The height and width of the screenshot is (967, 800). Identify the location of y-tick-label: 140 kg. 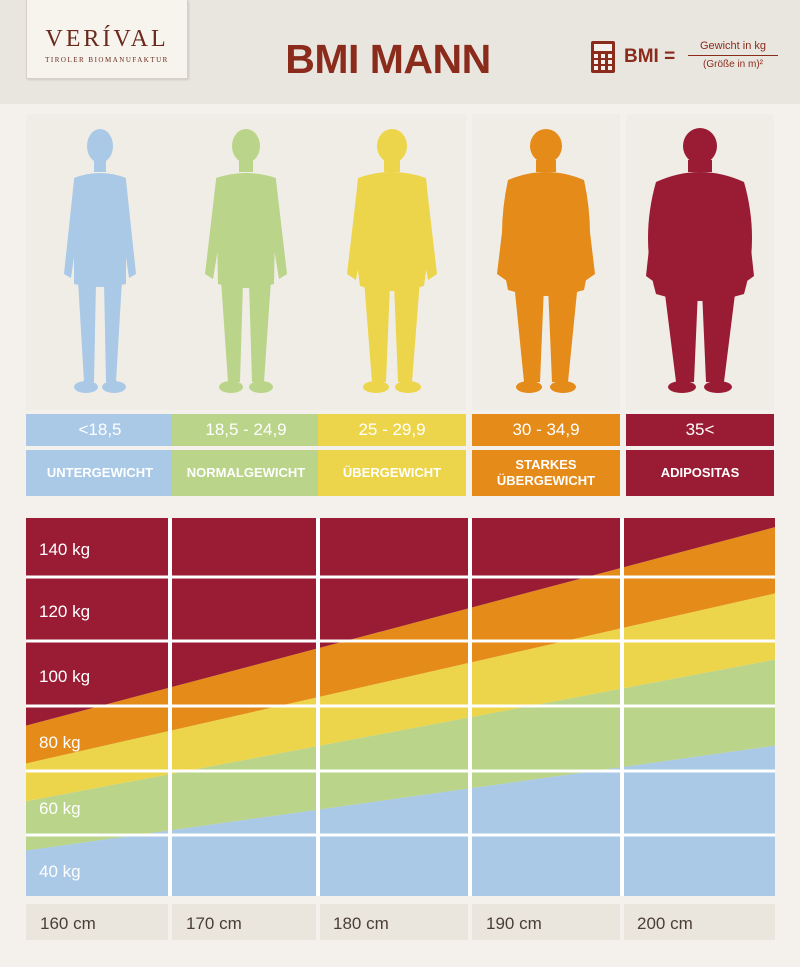
(64, 549).